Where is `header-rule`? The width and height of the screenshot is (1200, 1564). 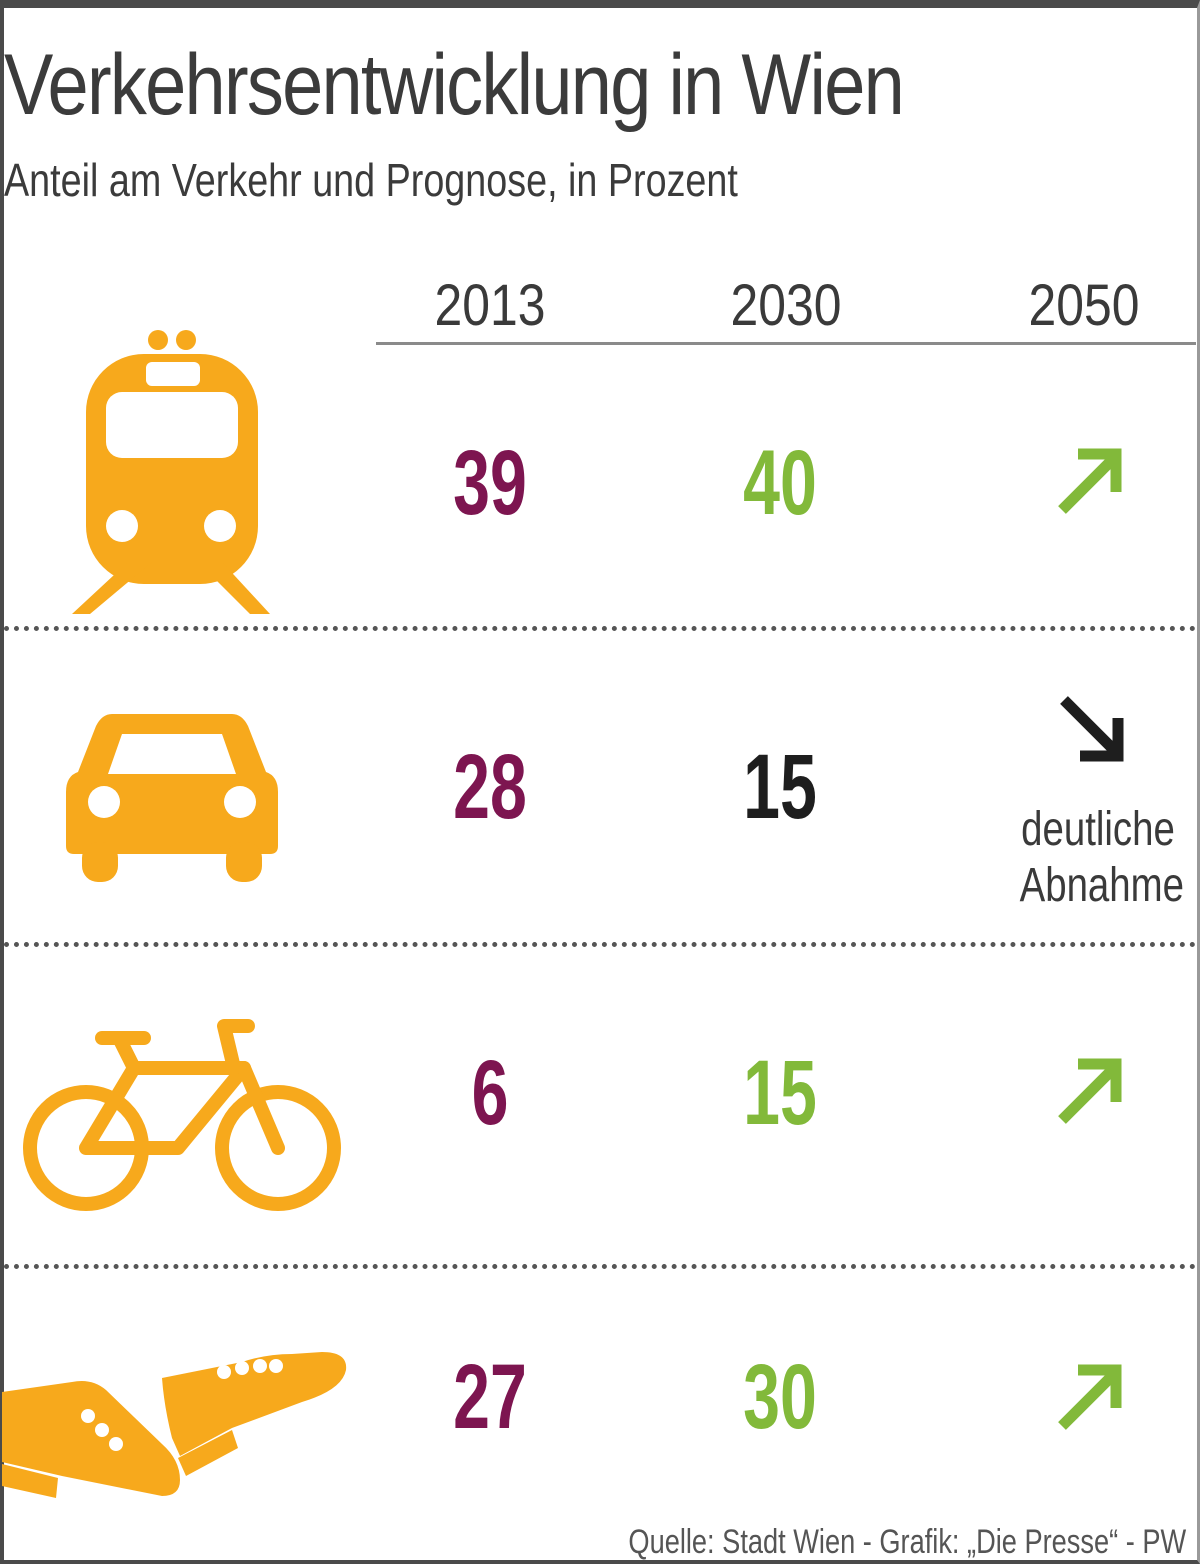
header-rule is located at coordinates (786, 343).